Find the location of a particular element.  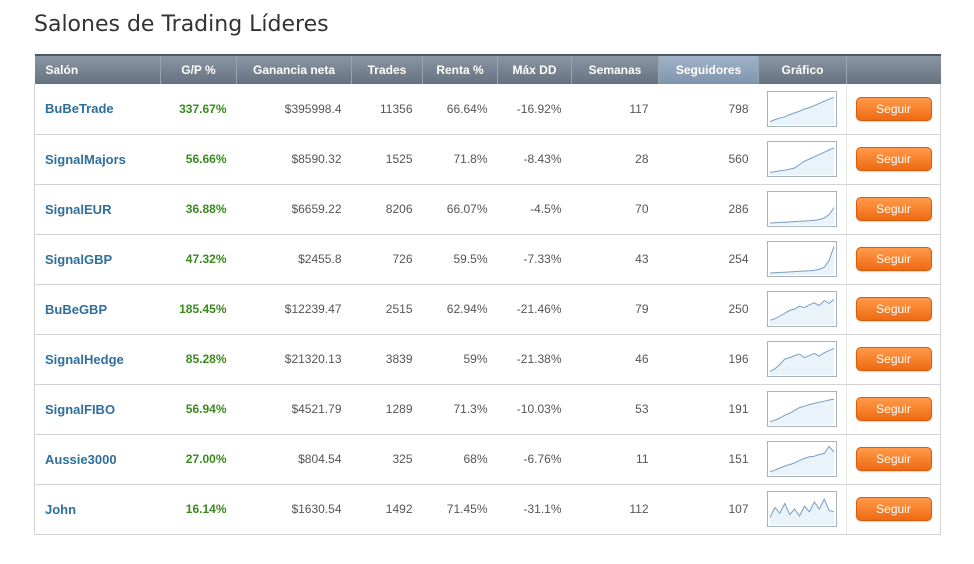

semanas-cell: 43 is located at coordinates (615, 259).